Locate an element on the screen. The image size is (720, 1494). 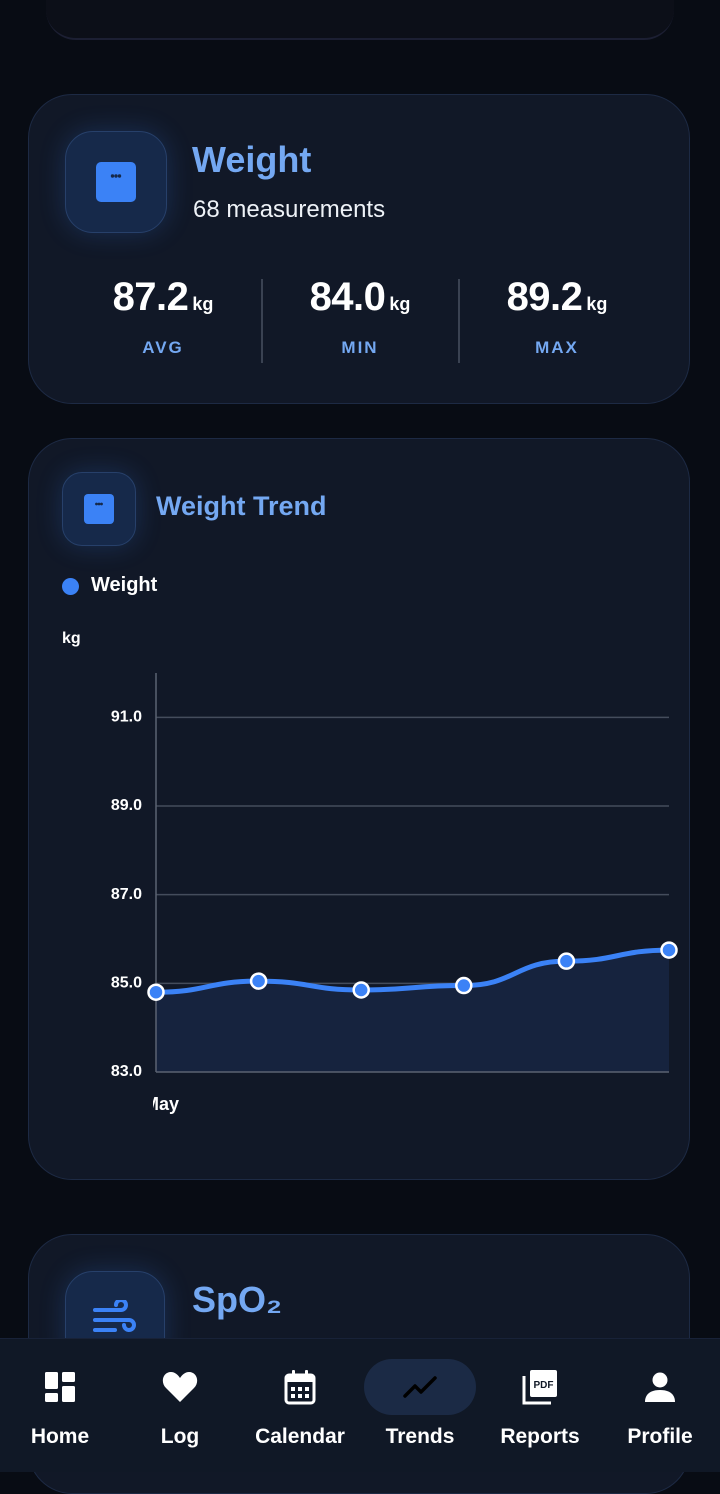
nav-item-calendar: Calendar is located at coordinates (300, 1405).